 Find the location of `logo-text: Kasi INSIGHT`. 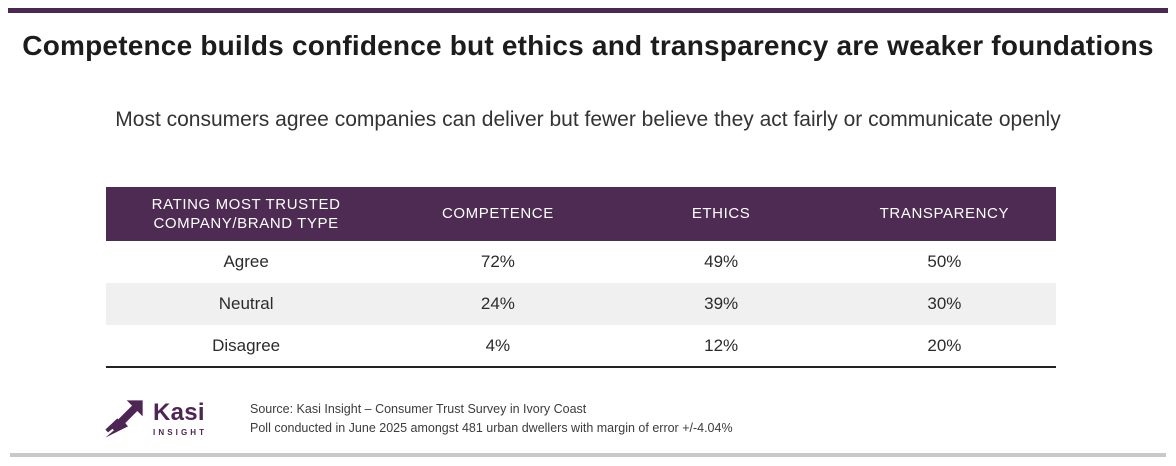

logo-text: Kasi INSIGHT is located at coordinates (180, 418).